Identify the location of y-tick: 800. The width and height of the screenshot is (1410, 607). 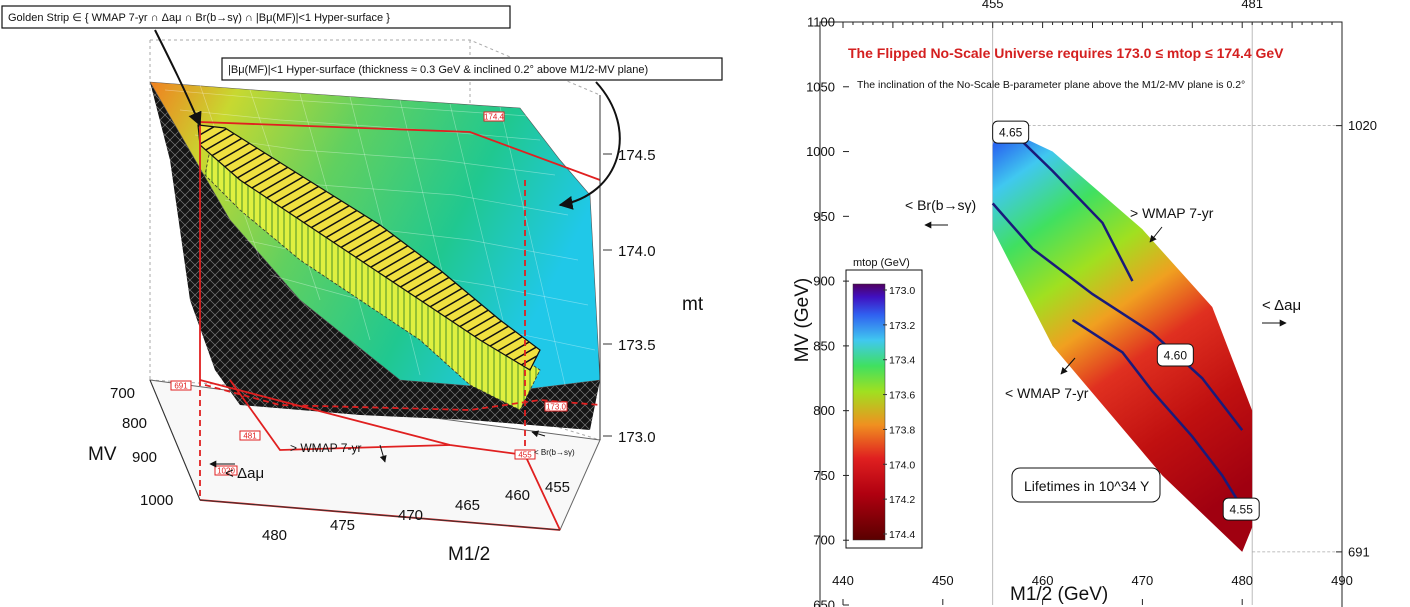
(134, 423).